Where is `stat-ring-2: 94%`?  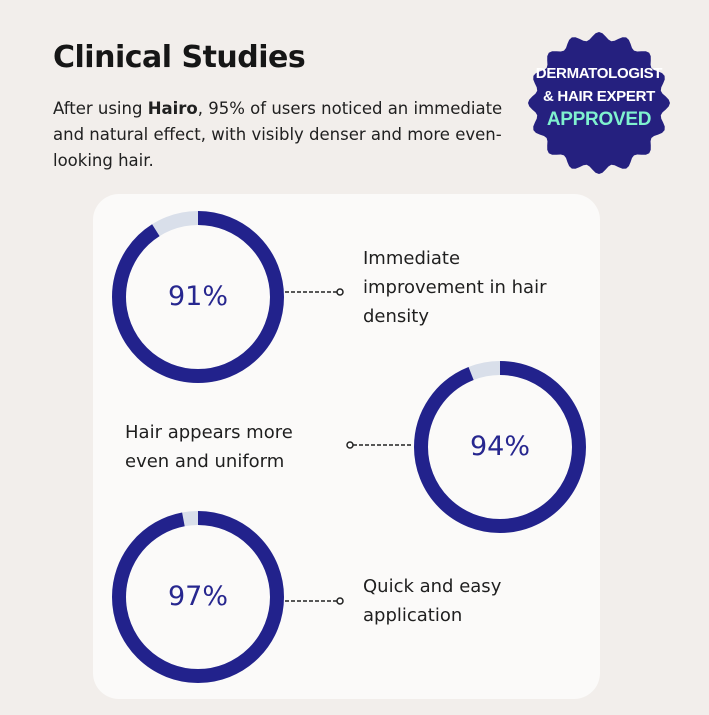
stat-ring-2: 94% is located at coordinates (500, 447).